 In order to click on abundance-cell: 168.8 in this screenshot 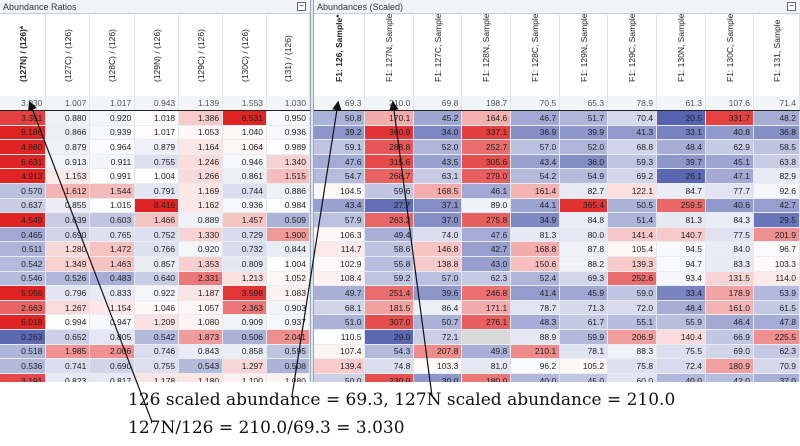, I will do `click(535, 249)`.